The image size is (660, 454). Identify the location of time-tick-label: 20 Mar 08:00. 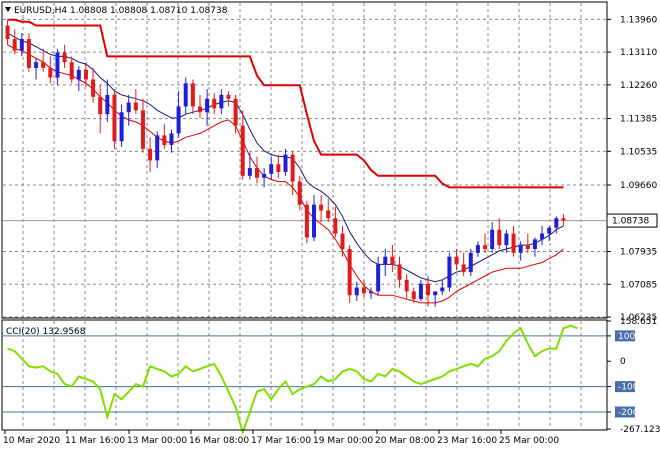
(405, 441).